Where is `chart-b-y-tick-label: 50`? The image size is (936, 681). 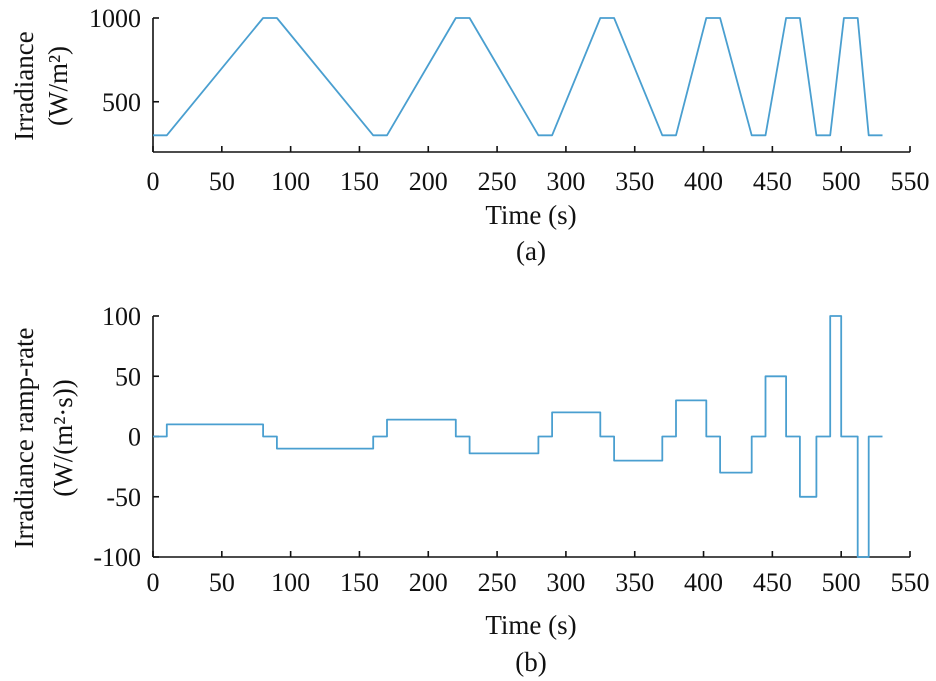
chart-b-y-tick-label: 50 is located at coordinates (128, 376).